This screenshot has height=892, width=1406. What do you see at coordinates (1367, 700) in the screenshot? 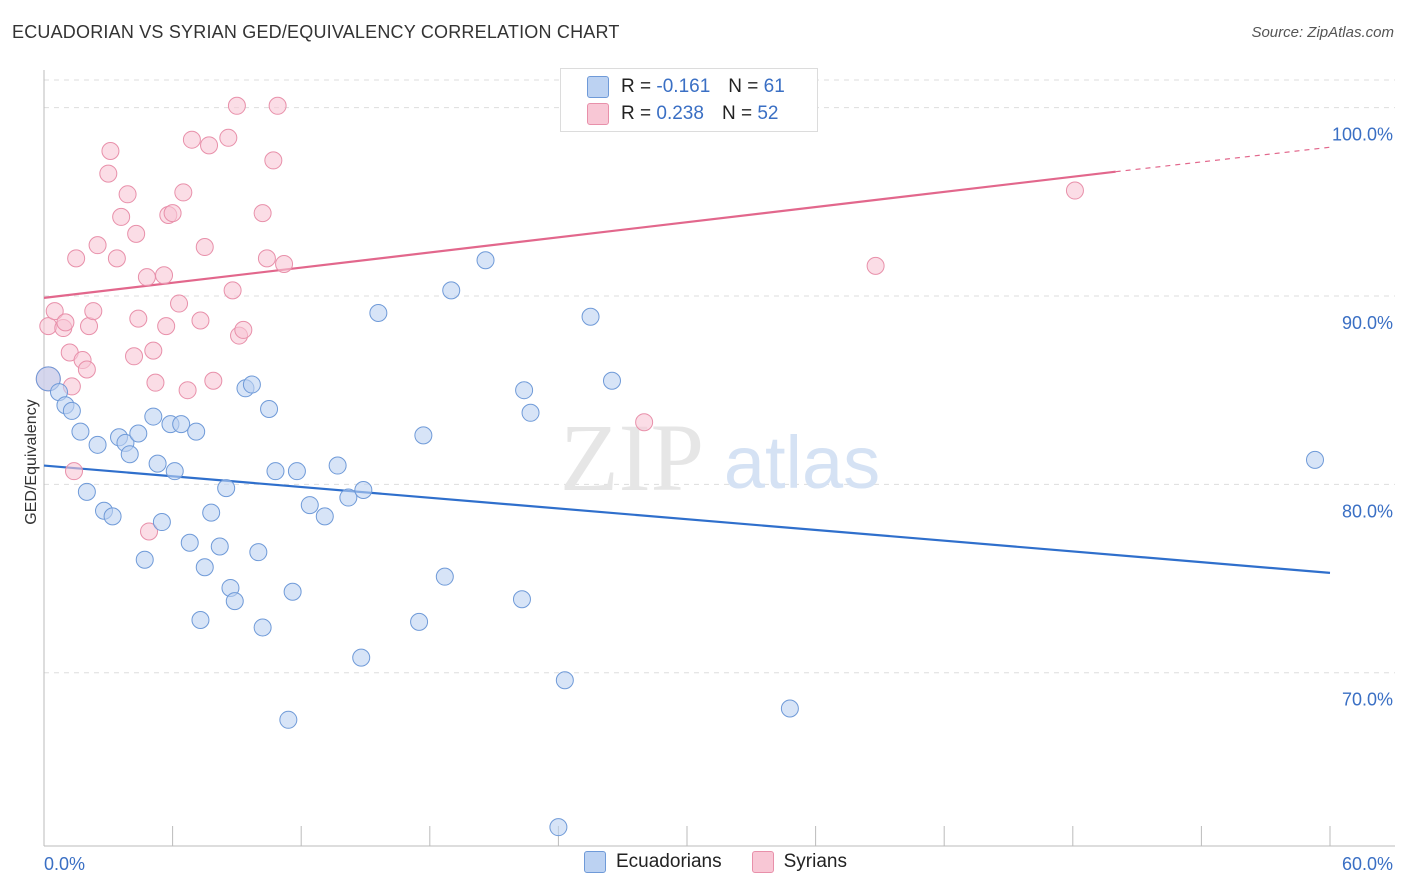
I see `y-tick-label: 70.0%` at bounding box center [1367, 700].